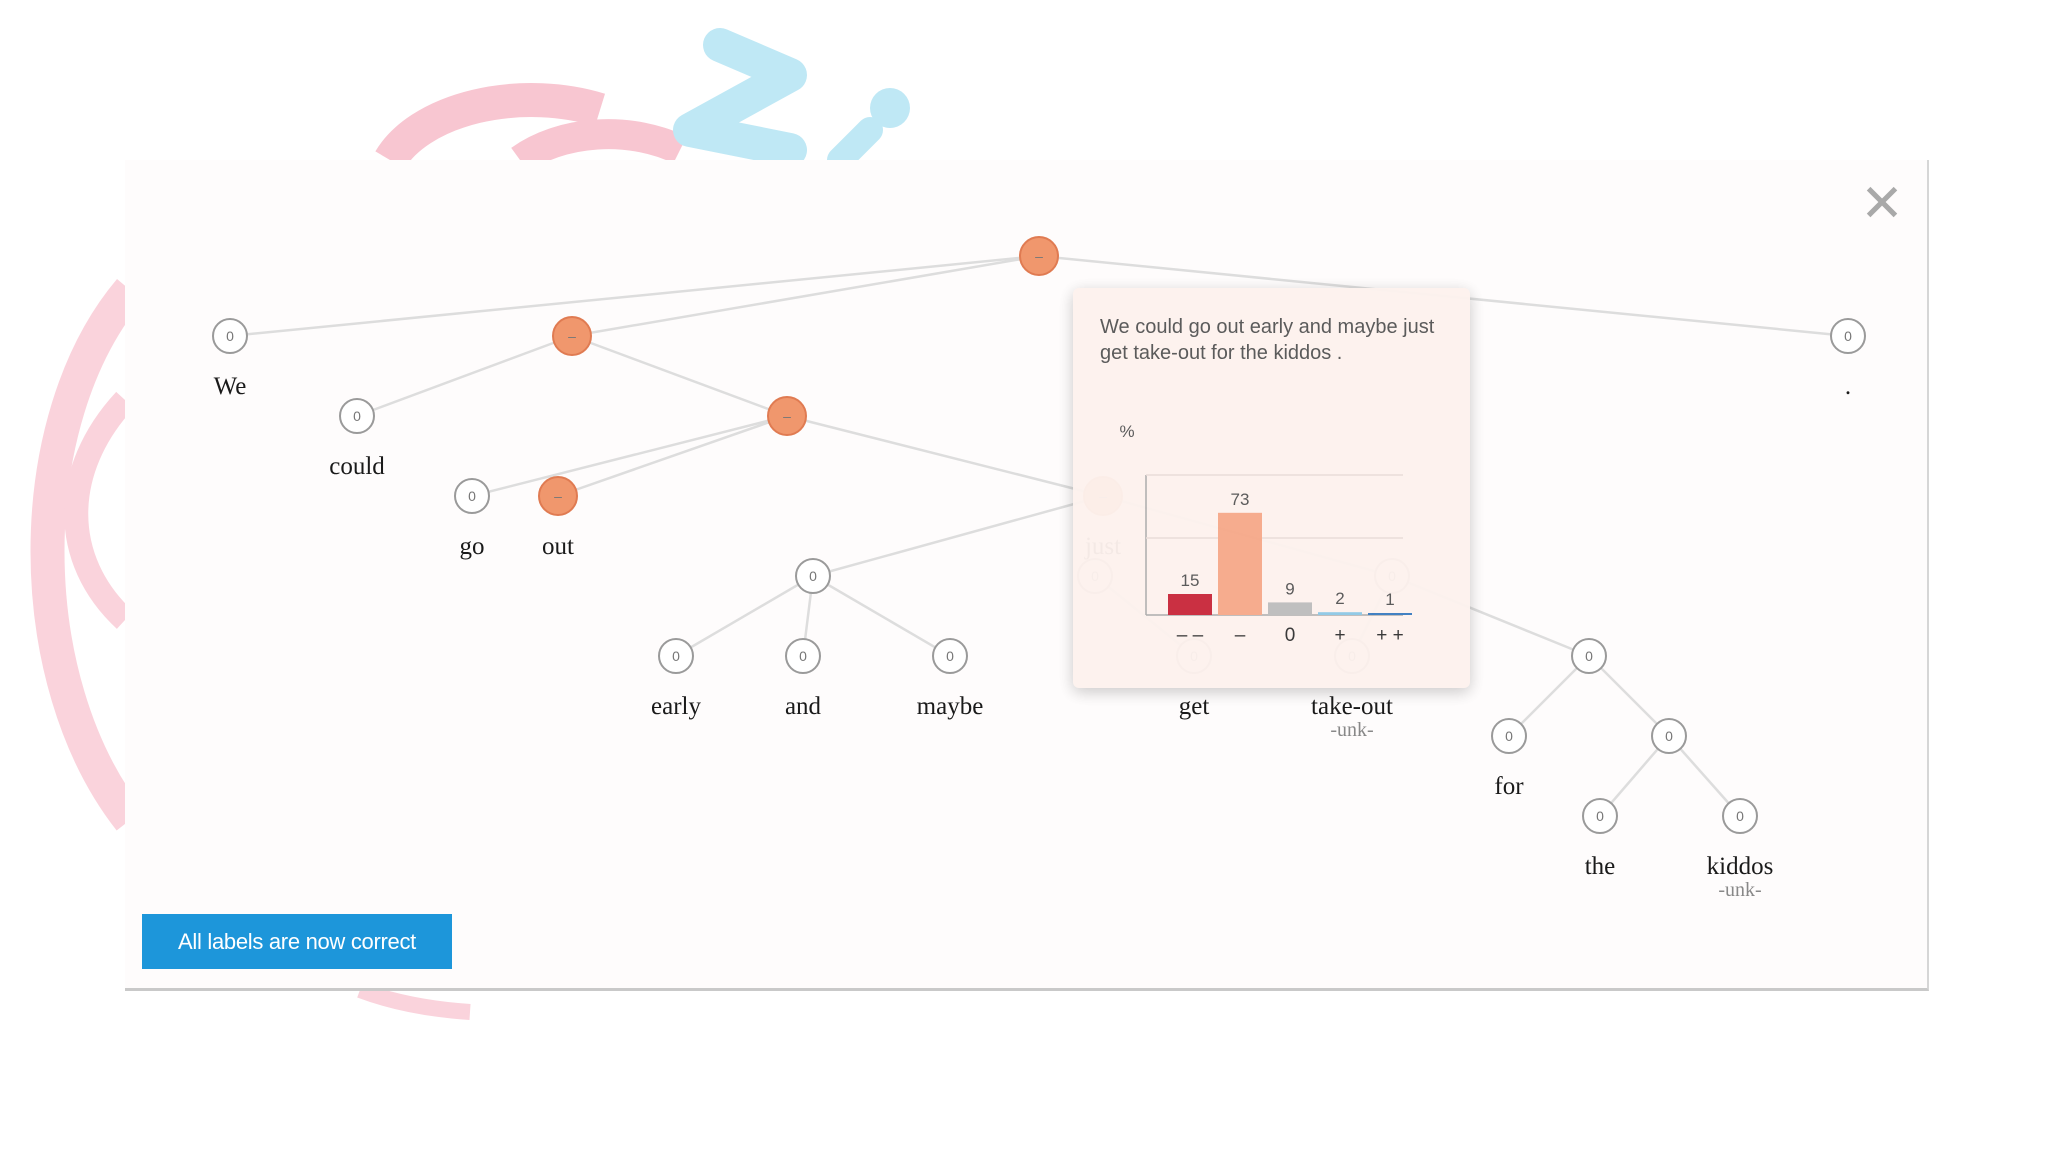 Image resolution: width=2048 pixels, height=1152 pixels. I want to click on tree-node: 0 early, so click(676, 679).